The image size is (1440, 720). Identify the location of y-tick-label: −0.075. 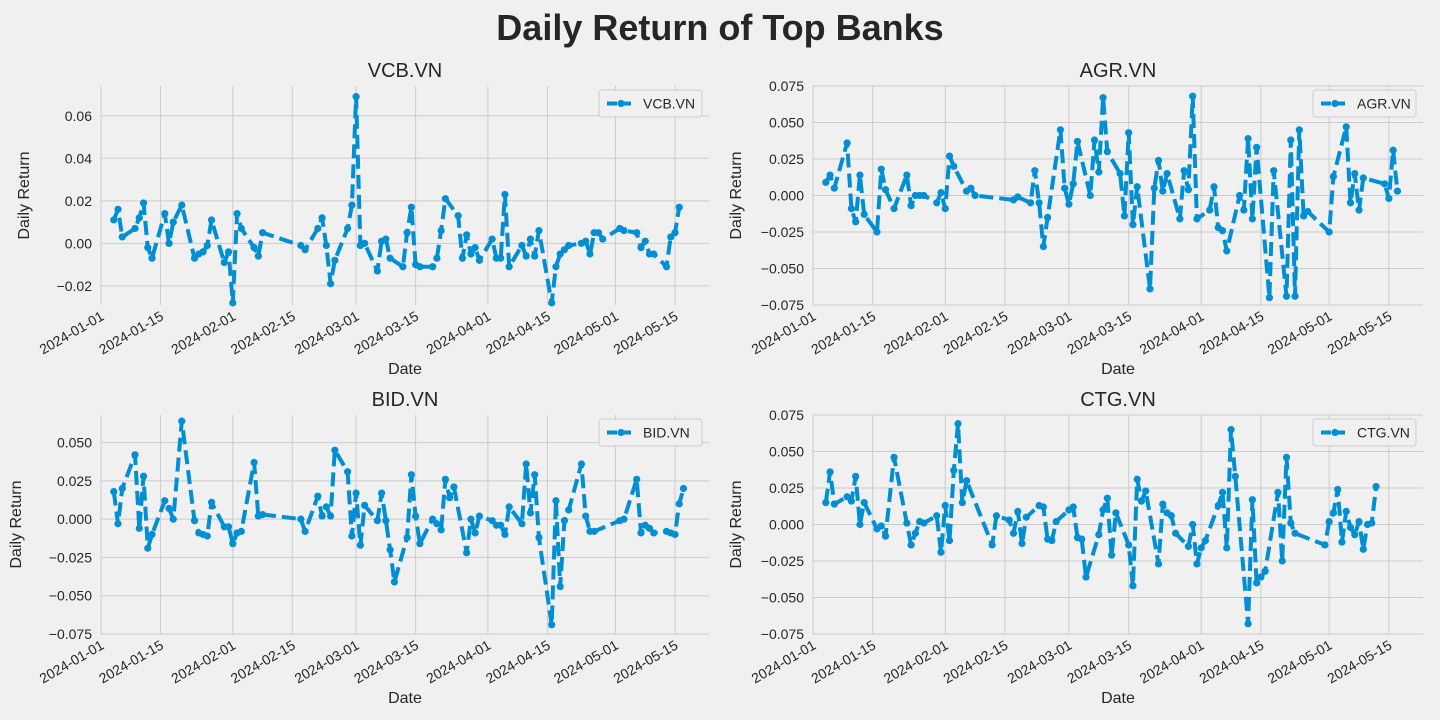
(70, 634).